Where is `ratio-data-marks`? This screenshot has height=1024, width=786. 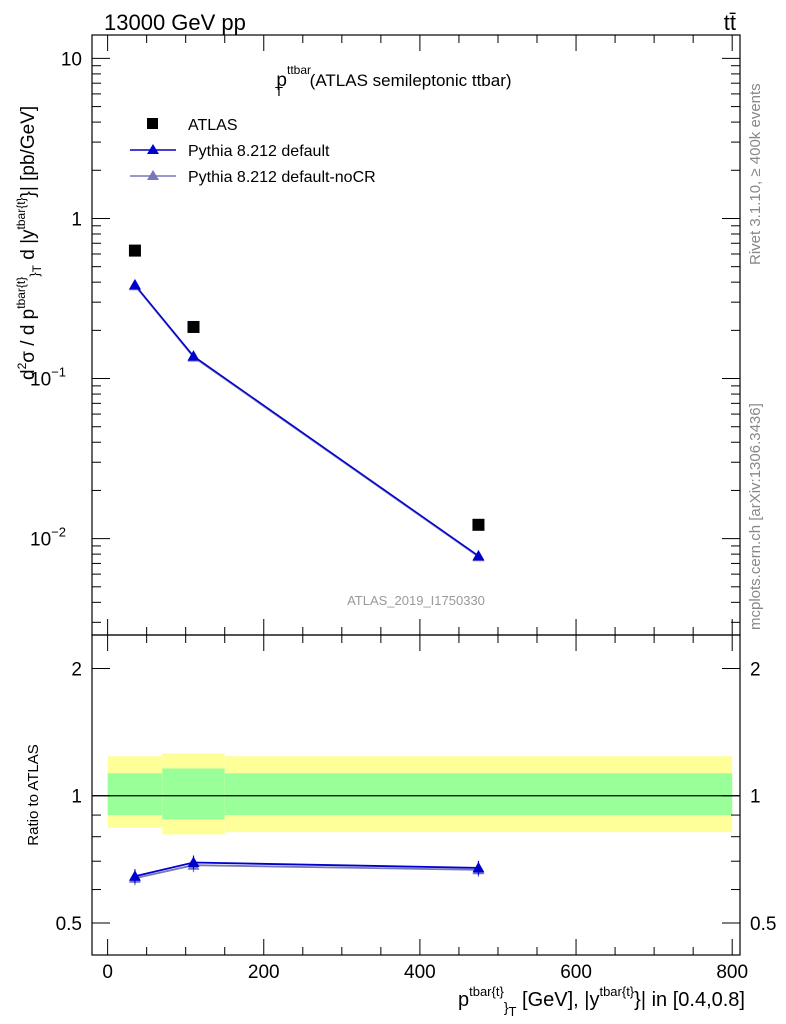 ratio-data-marks is located at coordinates (306, 870).